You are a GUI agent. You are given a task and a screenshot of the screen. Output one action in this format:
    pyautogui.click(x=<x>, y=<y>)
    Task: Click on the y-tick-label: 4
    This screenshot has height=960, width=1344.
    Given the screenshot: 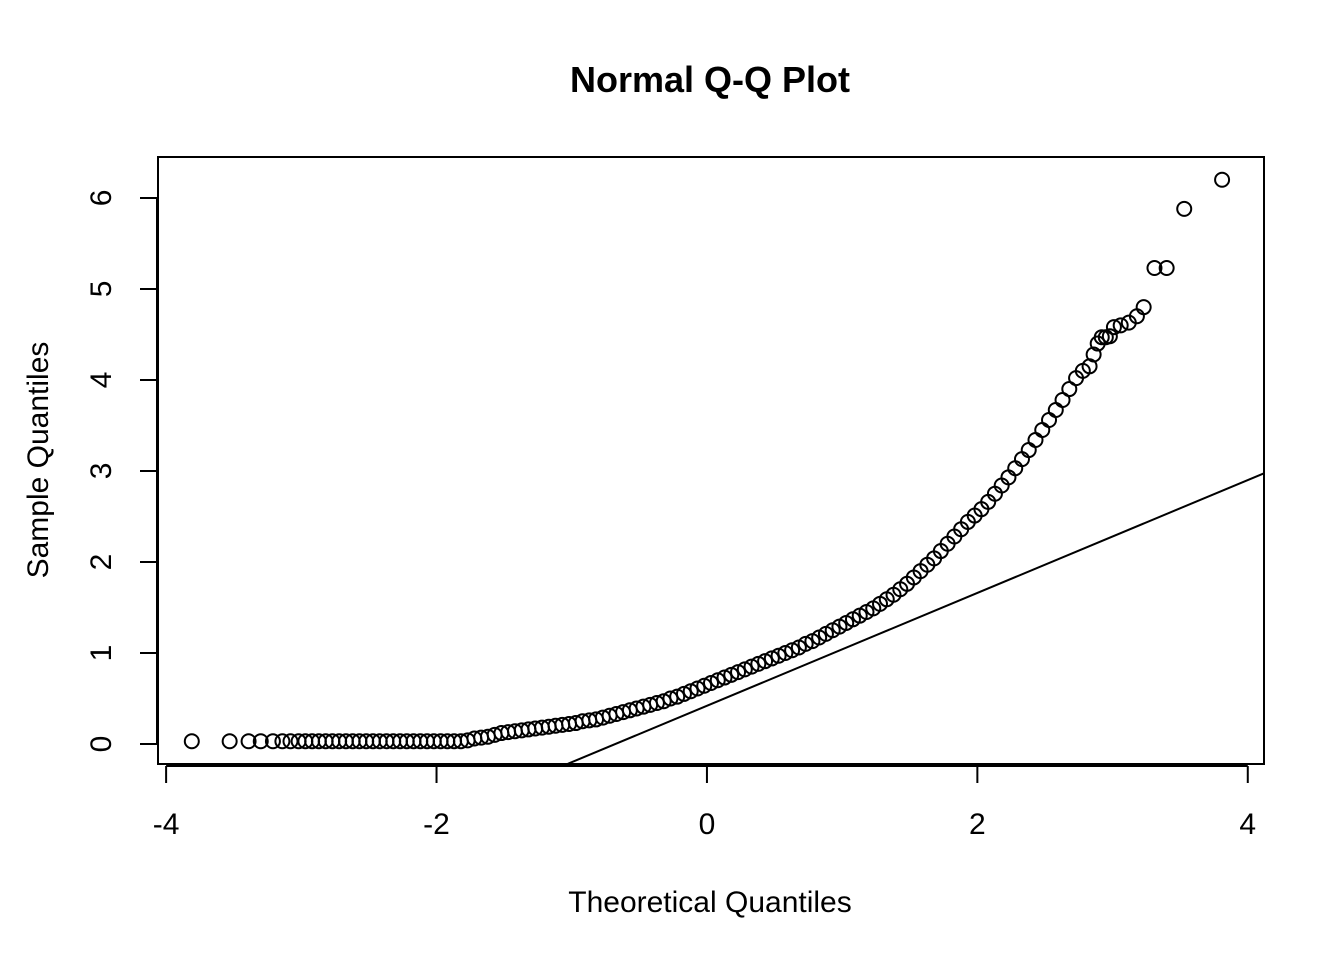 What is the action you would take?
    pyautogui.click(x=101, y=380)
    